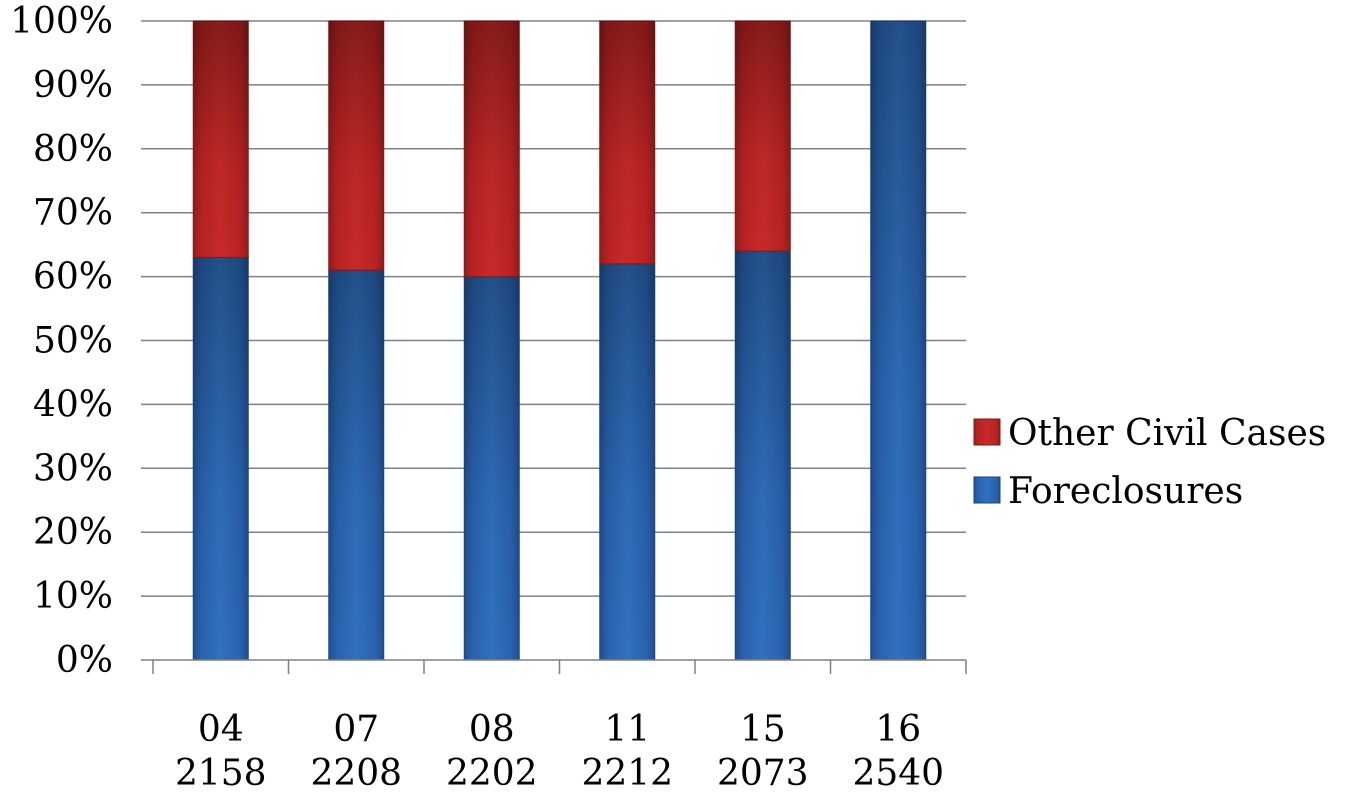  Describe the element at coordinates (73, 468) in the screenshot. I see `y-tick-label: 30%` at that location.